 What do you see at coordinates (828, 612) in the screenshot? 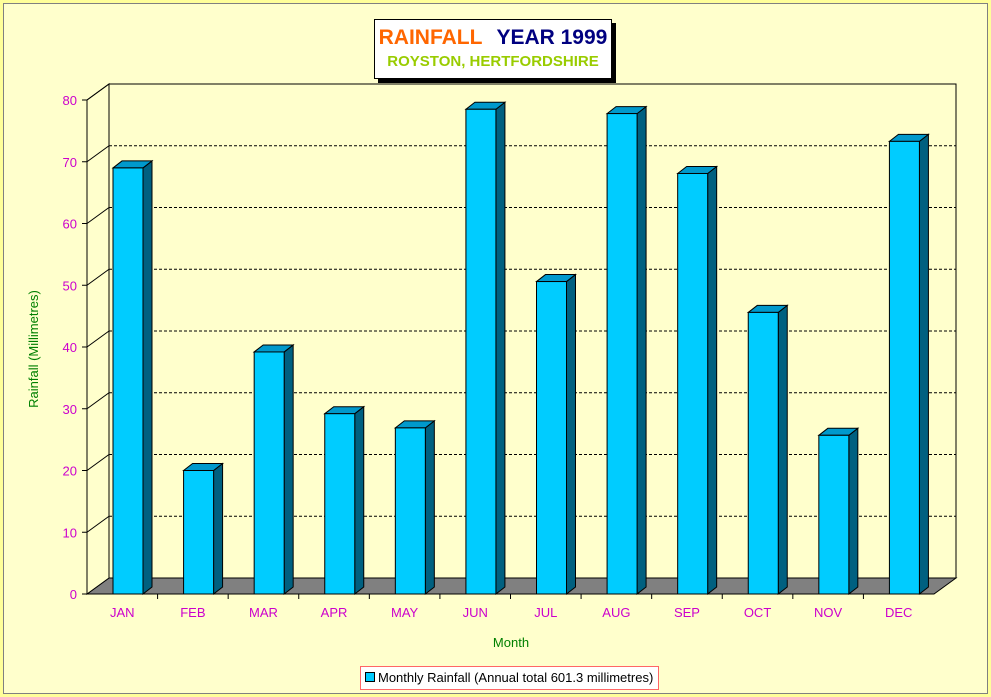
I see `x-tick-label: NOV` at bounding box center [828, 612].